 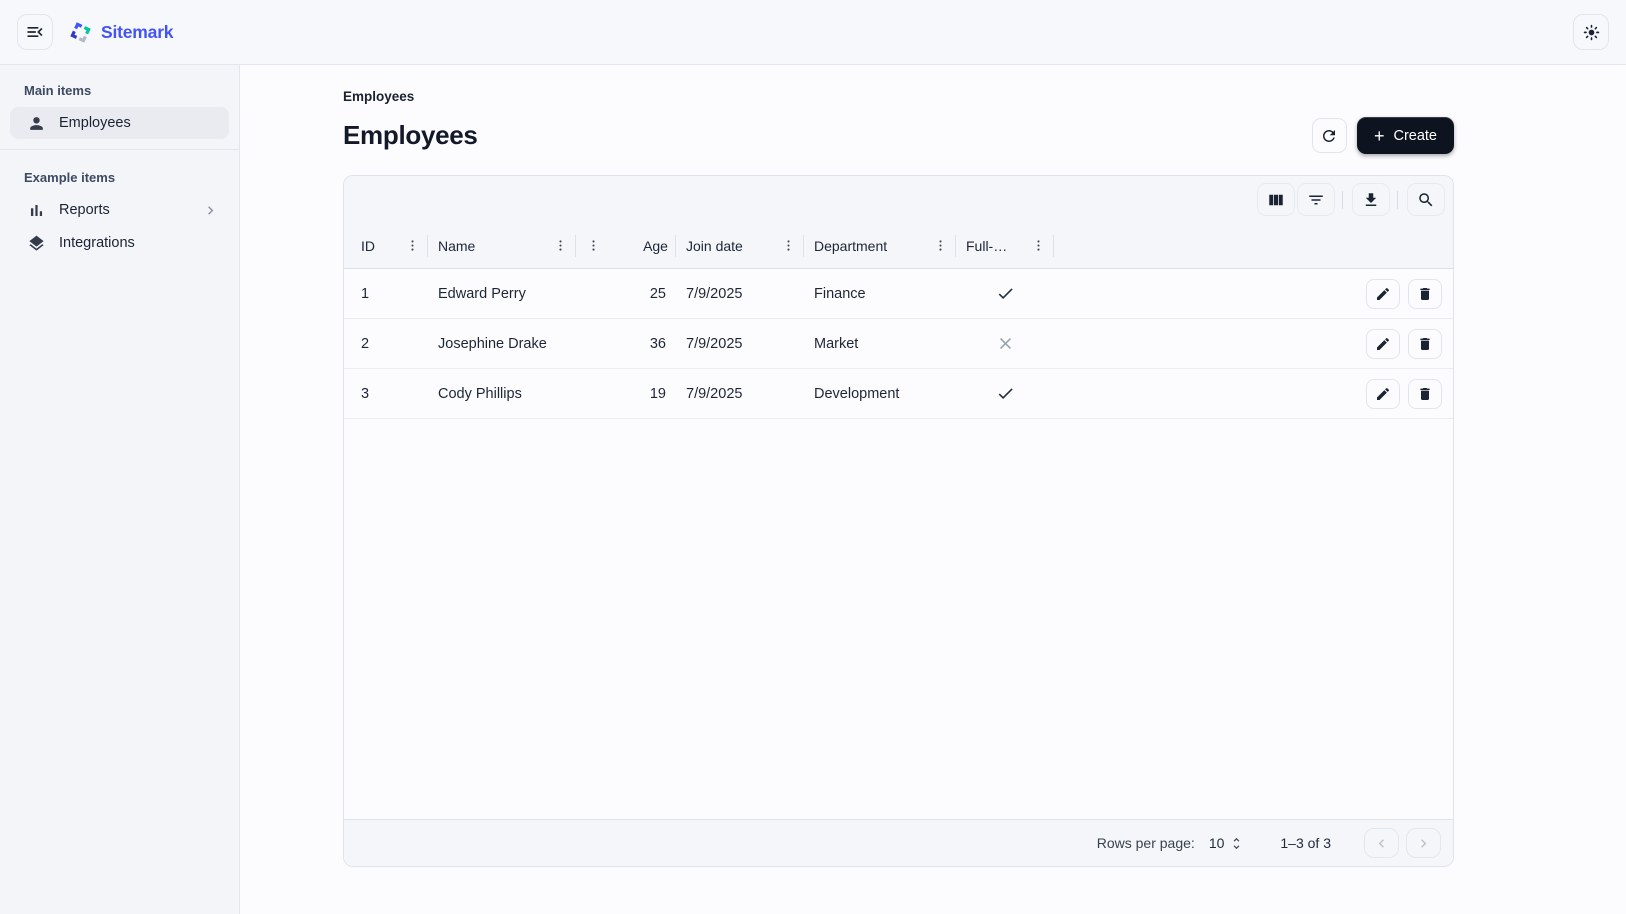 I want to click on column-header-department: Department, so click(x=880, y=245).